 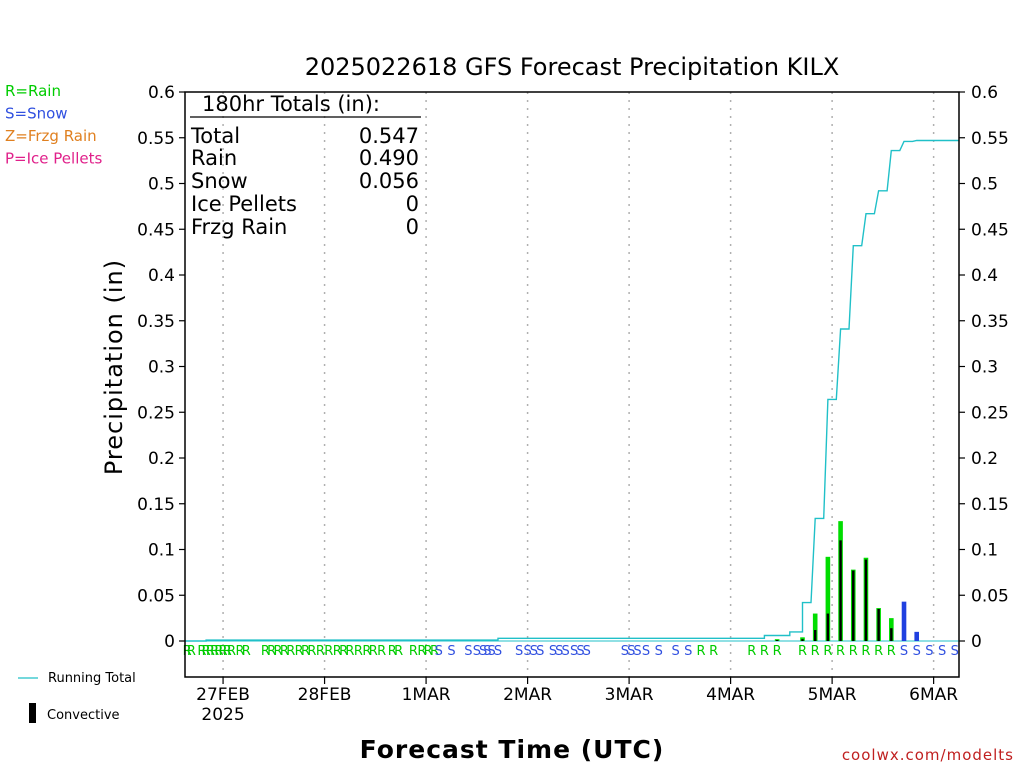 I want to click on y-tick-right-label: 0.05, so click(x=990, y=596).